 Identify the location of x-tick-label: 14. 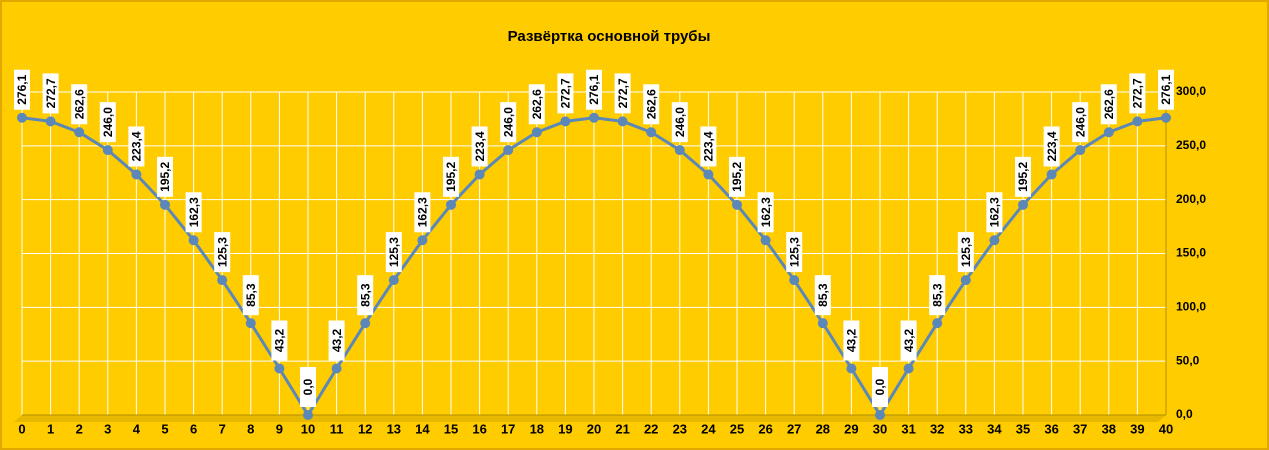
(422, 428).